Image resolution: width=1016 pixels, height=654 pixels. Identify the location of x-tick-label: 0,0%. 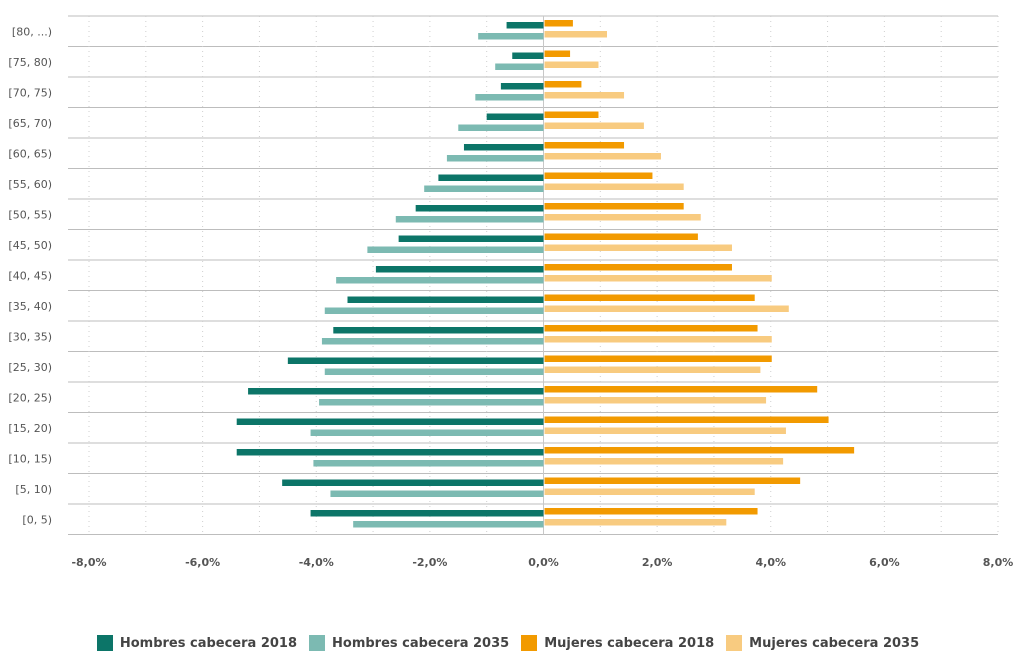
(543, 562).